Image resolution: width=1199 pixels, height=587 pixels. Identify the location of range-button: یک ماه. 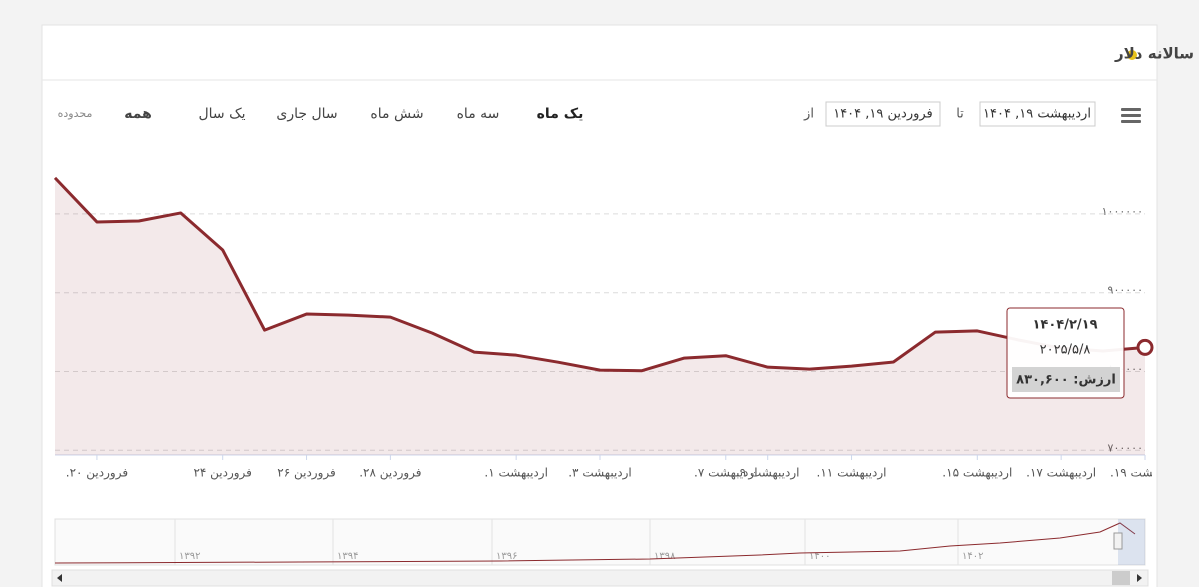
(560, 114).